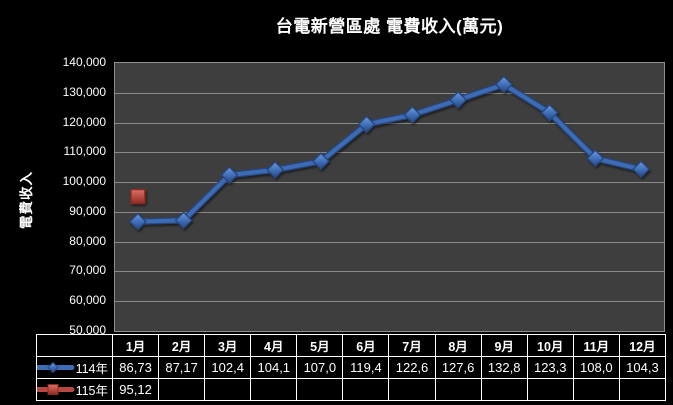 This screenshot has height=405, width=673. Describe the element at coordinates (138, 196) in the screenshot. I see `series-115-marker-square` at that location.